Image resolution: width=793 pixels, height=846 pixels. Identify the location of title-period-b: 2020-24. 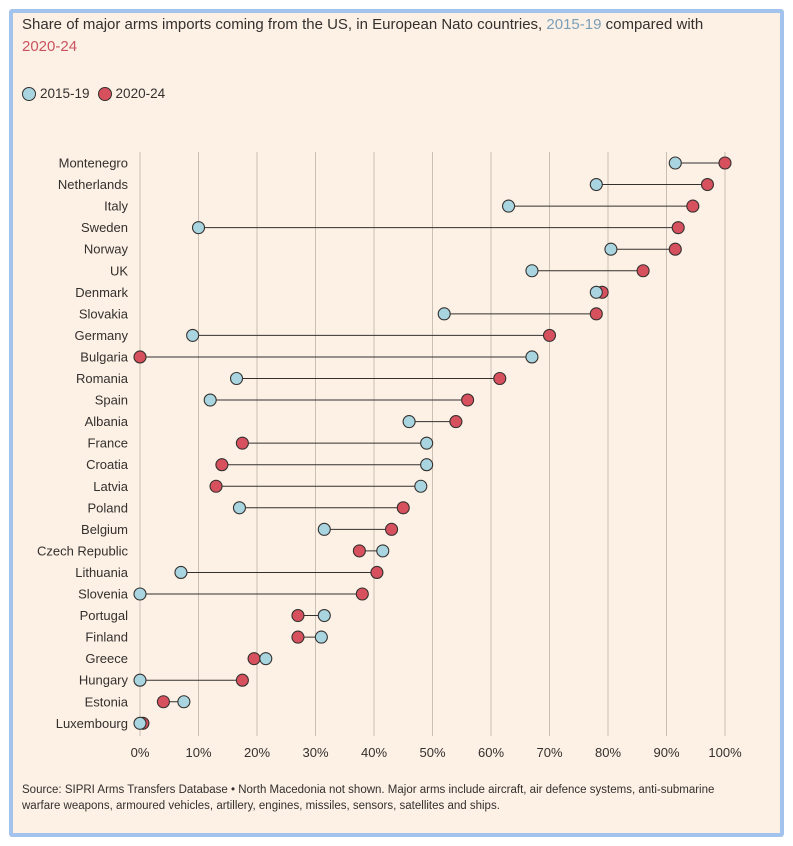
(50, 46).